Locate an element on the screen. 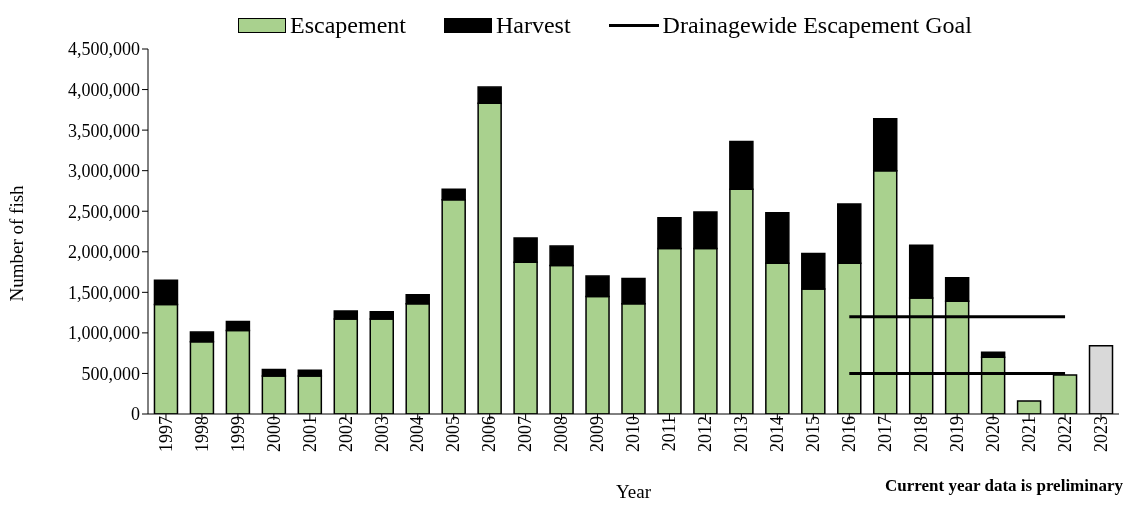  x-tick-label: 2015 is located at coordinates (813, 434).